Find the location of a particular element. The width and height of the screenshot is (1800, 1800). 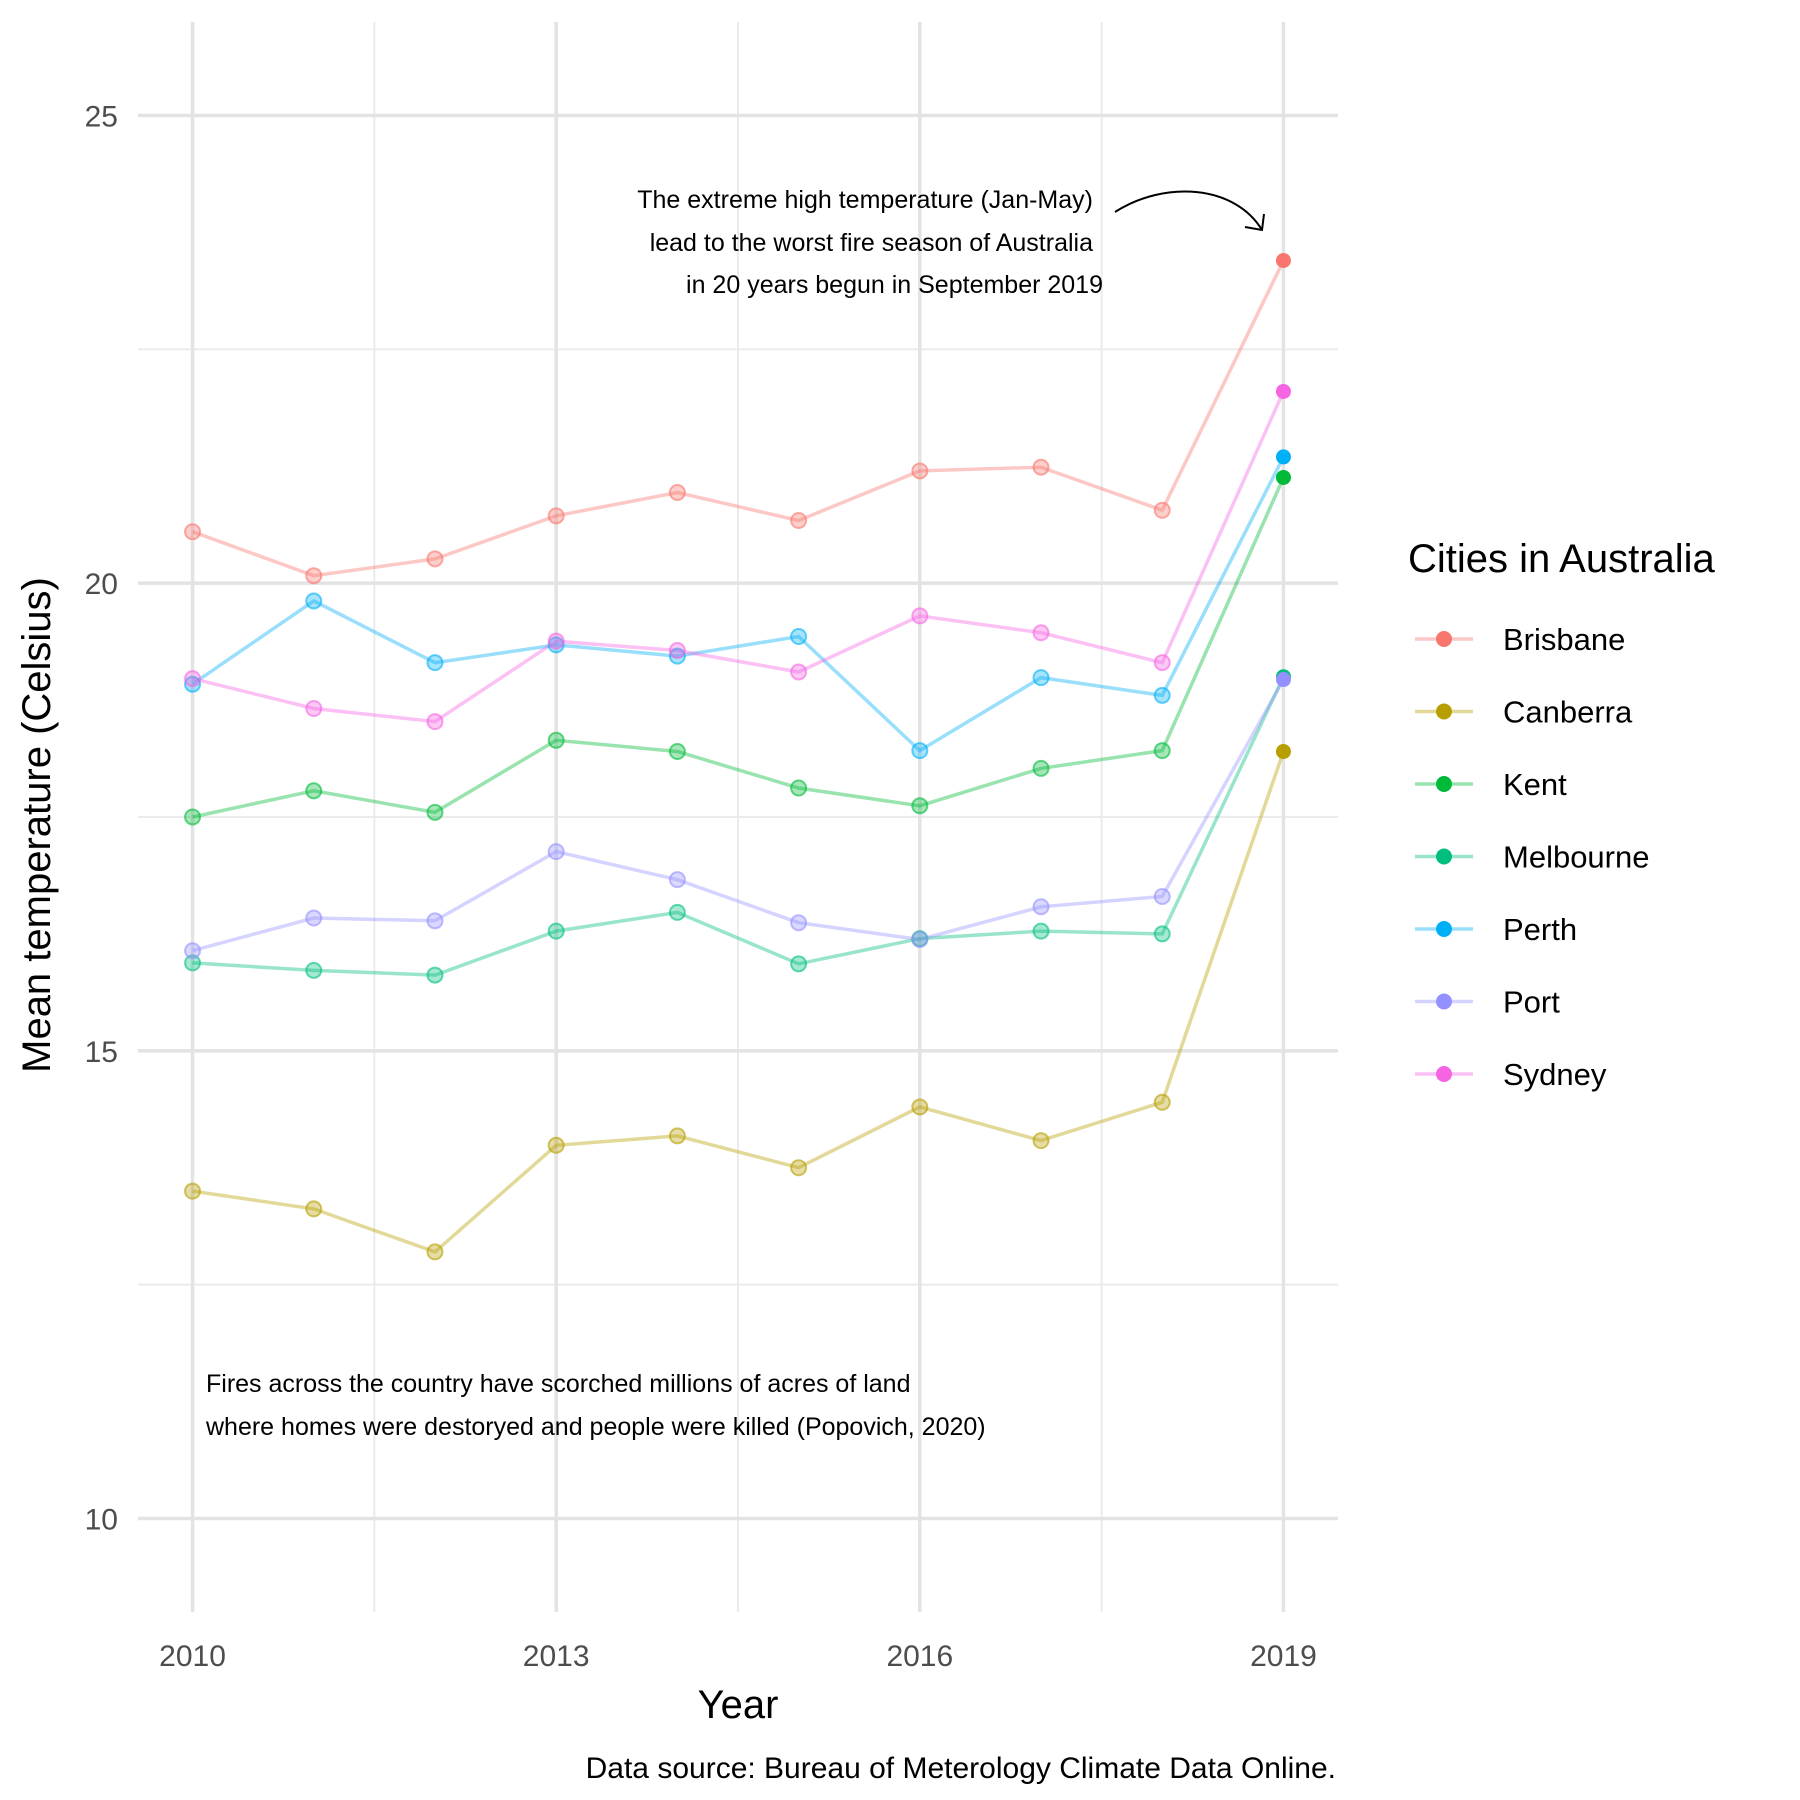

legend-label: Brisbane is located at coordinates (1564, 639).